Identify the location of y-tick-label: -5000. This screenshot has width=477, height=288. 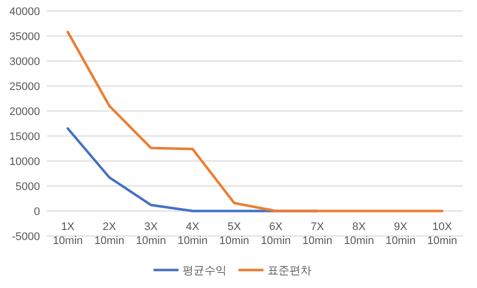
(26, 237).